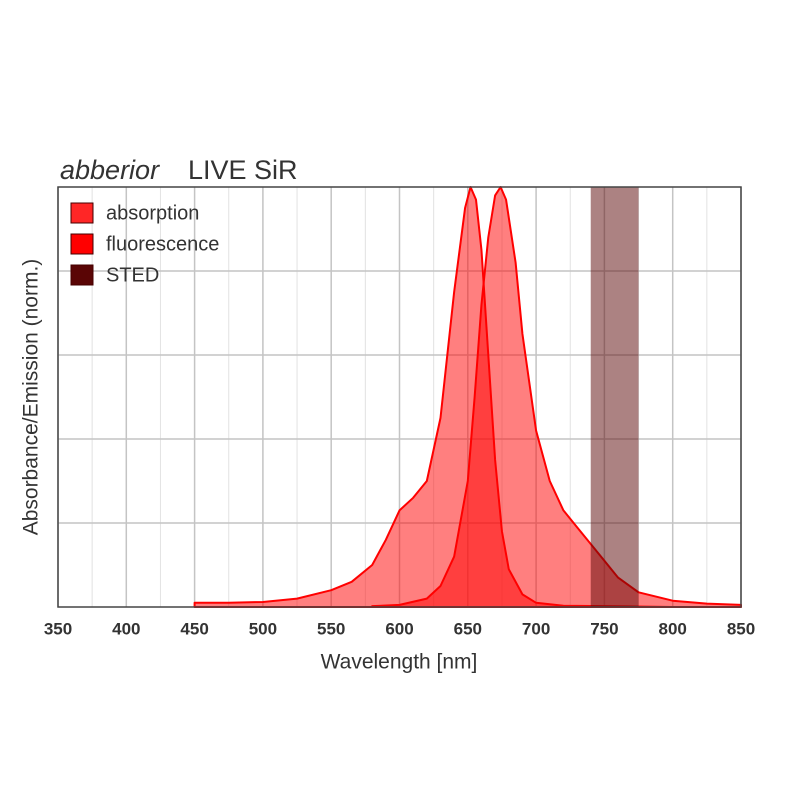 Image resolution: width=800 pixels, height=805 pixels. I want to click on legend-label: STED, so click(132, 275).